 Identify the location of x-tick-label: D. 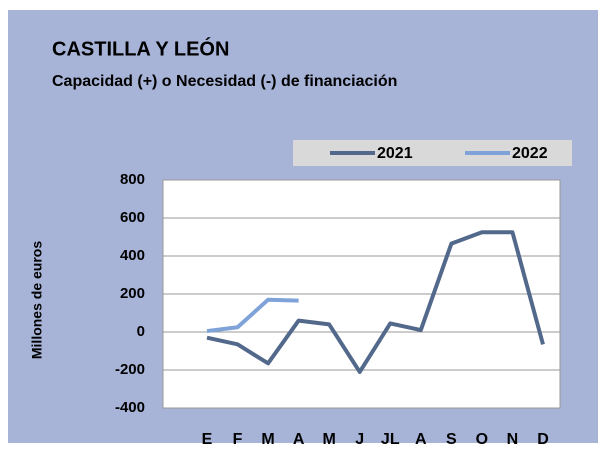
(543, 439).